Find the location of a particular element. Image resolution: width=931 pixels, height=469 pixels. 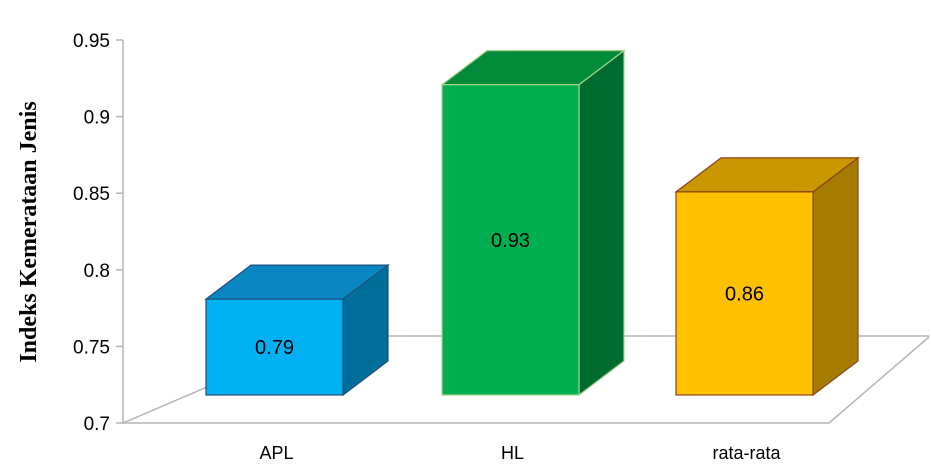

y-tick-label: 0.95 is located at coordinates (91, 41).